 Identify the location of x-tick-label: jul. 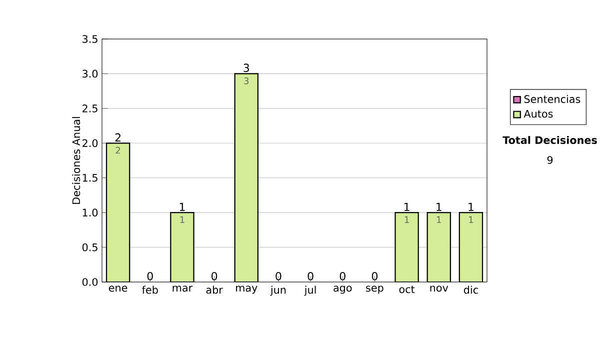
(310, 291).